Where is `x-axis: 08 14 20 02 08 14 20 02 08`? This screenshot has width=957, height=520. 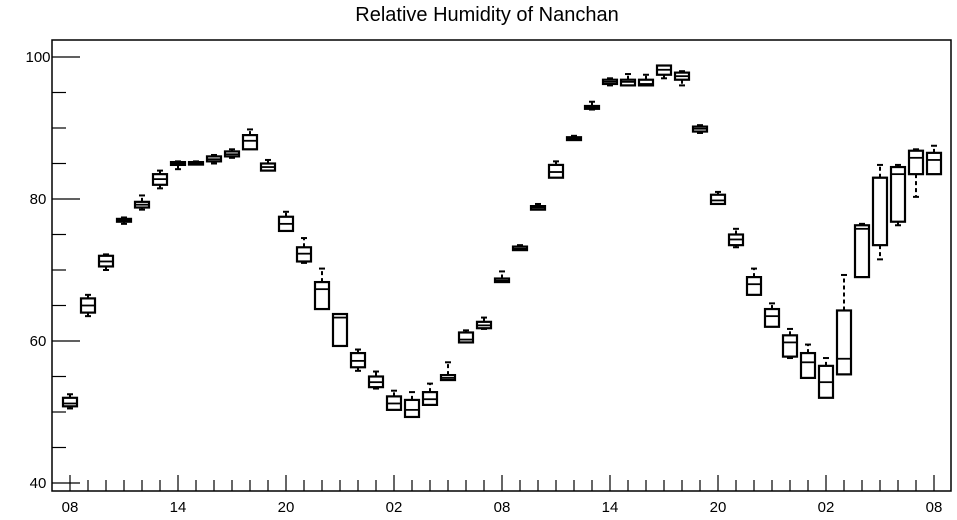
x-axis: 08 14 20 02 08 14 20 02 08 is located at coordinates (502, 495).